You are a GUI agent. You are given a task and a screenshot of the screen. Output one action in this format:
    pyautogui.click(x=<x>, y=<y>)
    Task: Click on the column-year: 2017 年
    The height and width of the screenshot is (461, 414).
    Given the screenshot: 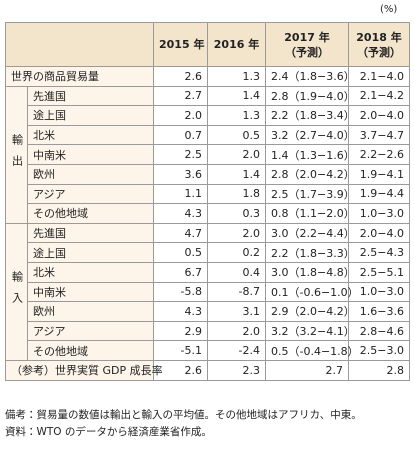 What is the action you would take?
    pyautogui.click(x=307, y=37)
    